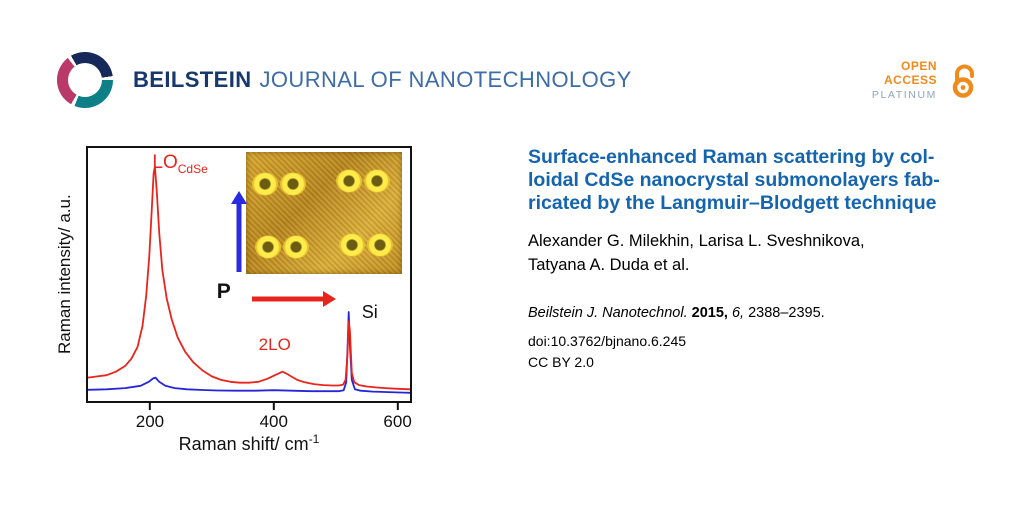  I want to click on x-axis-ticks: 200 400 600, so click(250, 417).